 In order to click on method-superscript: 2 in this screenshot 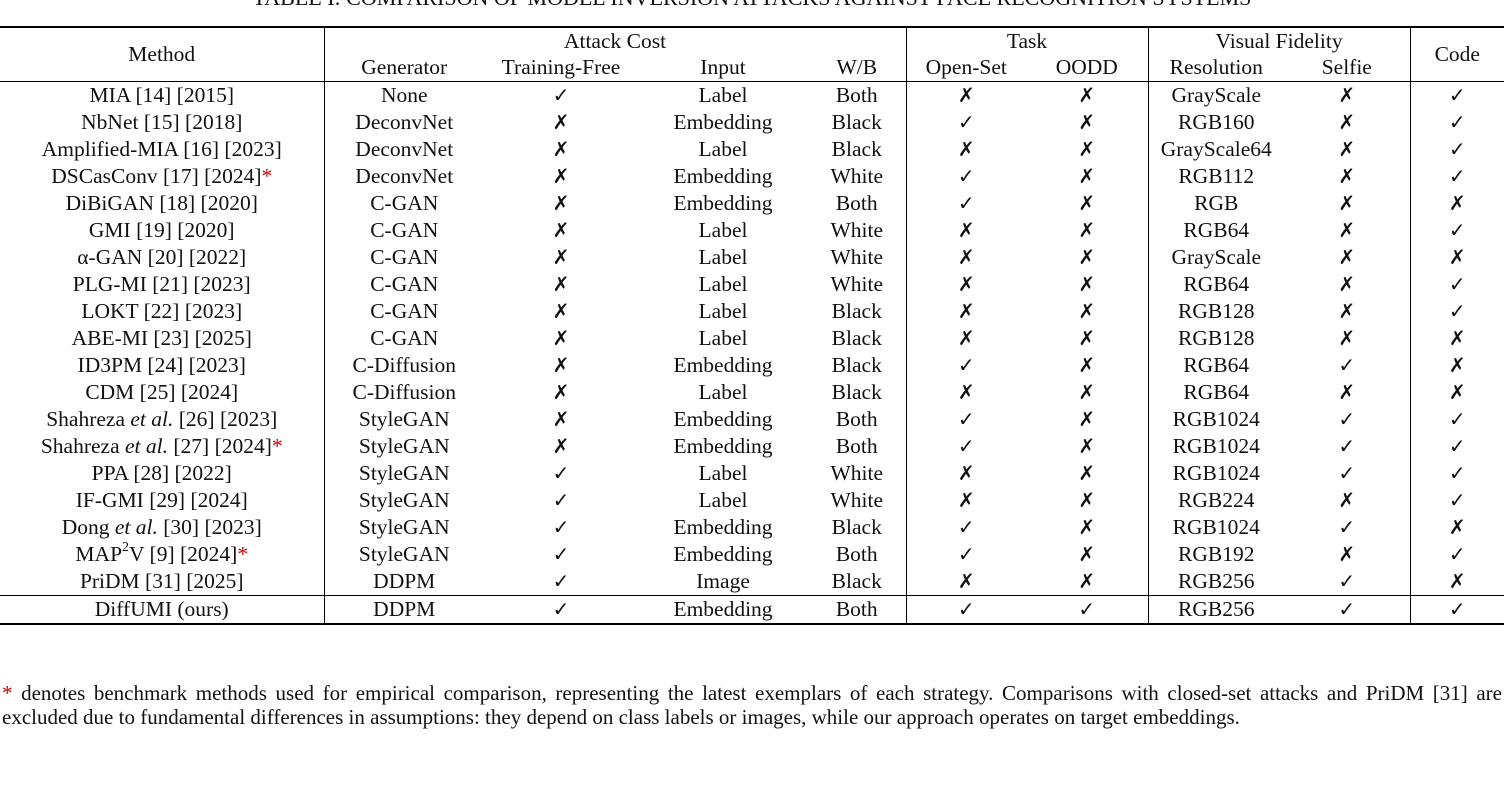, I will do `click(126, 547)`.